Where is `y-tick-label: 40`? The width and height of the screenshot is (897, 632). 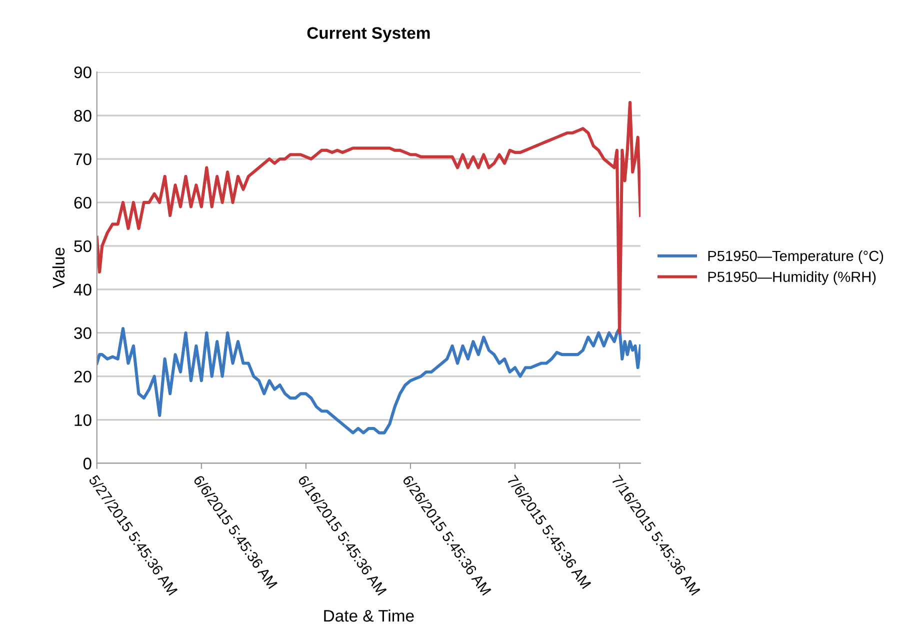
y-tick-label: 40 is located at coordinates (83, 290).